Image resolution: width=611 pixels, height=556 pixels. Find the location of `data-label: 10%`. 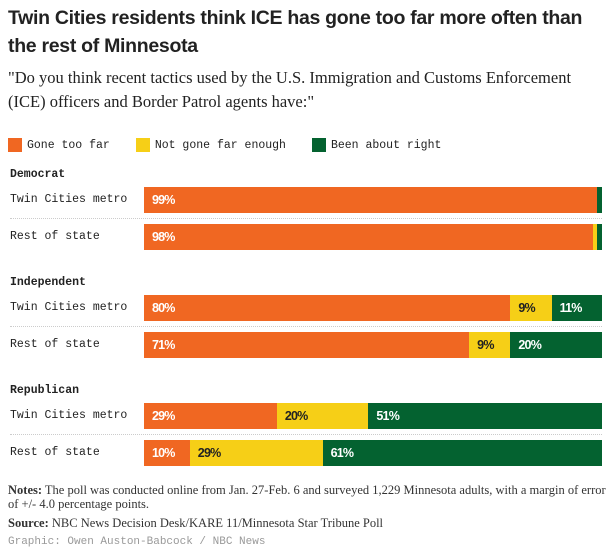

data-label: 10% is located at coordinates (163, 453).